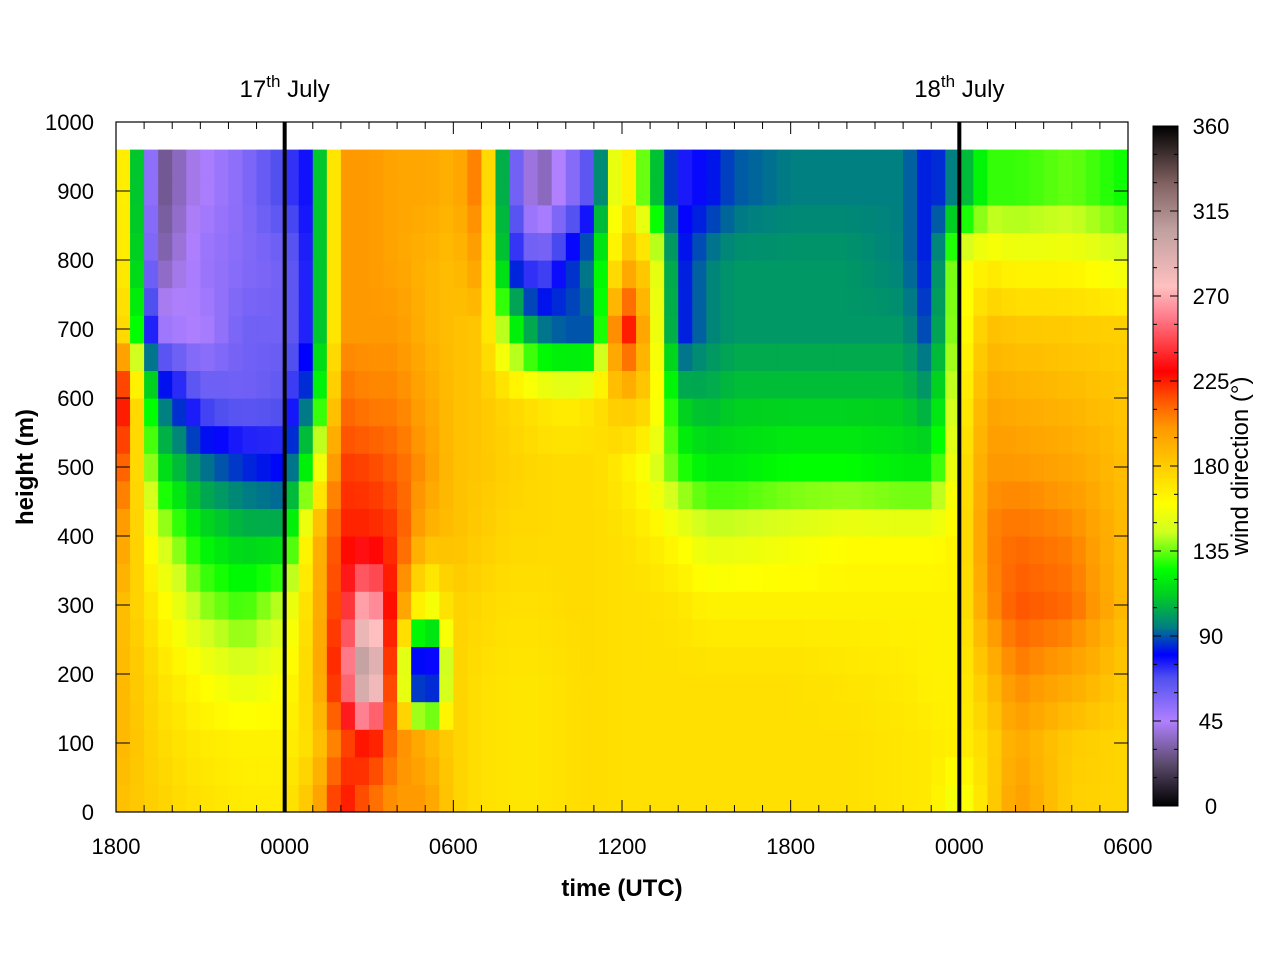 The width and height of the screenshot is (1280, 960). I want to click on x-tick-label: 0000, so click(959, 846).